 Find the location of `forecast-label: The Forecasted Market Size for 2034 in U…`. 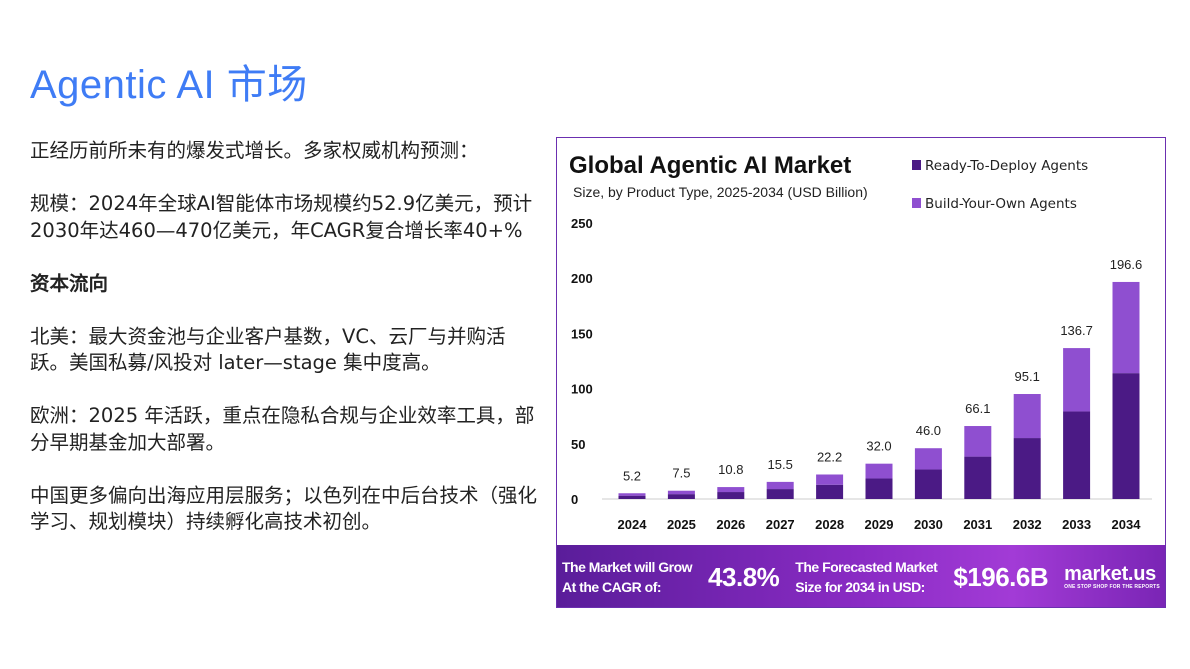

forecast-label: The Forecasted Market Size for 2034 in U… is located at coordinates (866, 577).